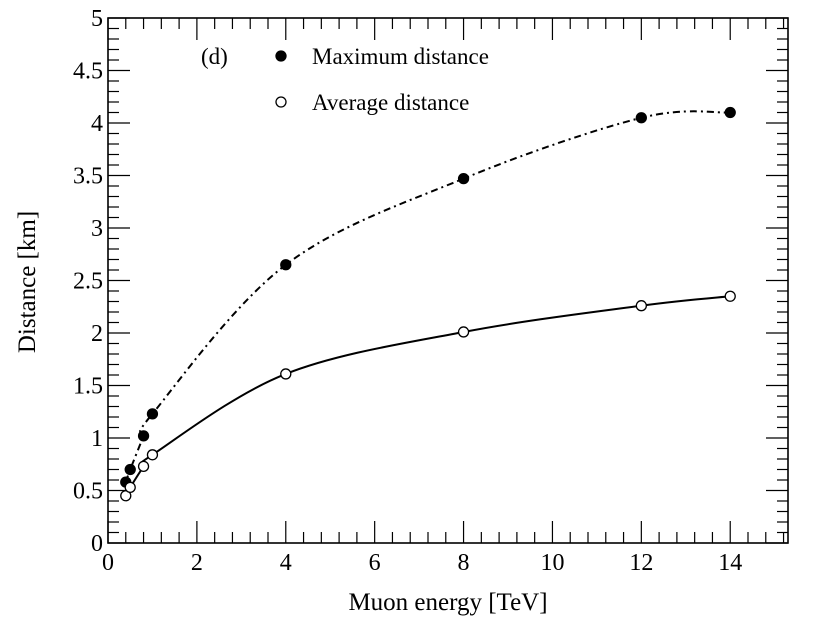 Image resolution: width=830 pixels, height=623 pixels. Describe the element at coordinates (97, 19) in the screenshot. I see `y-tick-label: 5` at that location.